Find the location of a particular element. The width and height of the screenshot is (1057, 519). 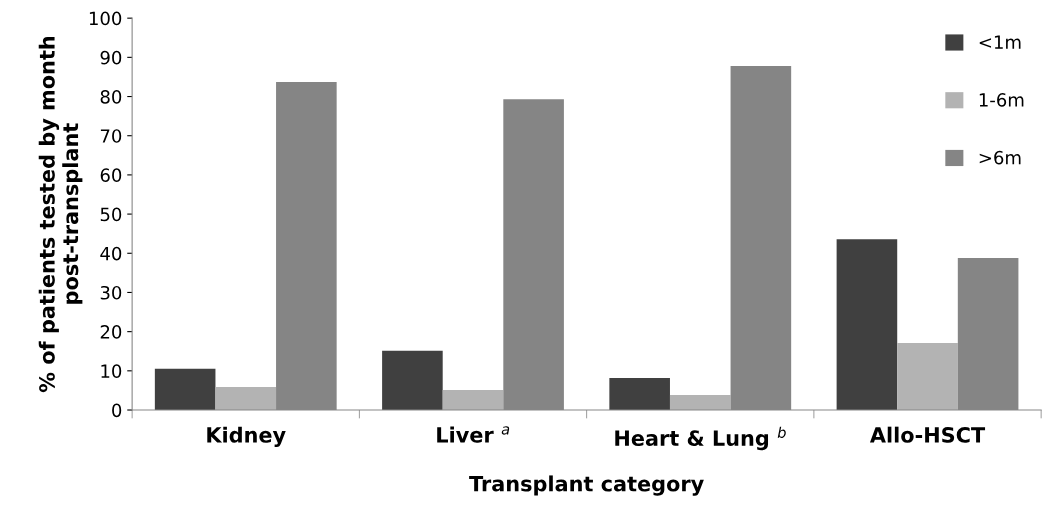

y-tick-label: 50 is located at coordinates (111, 214).